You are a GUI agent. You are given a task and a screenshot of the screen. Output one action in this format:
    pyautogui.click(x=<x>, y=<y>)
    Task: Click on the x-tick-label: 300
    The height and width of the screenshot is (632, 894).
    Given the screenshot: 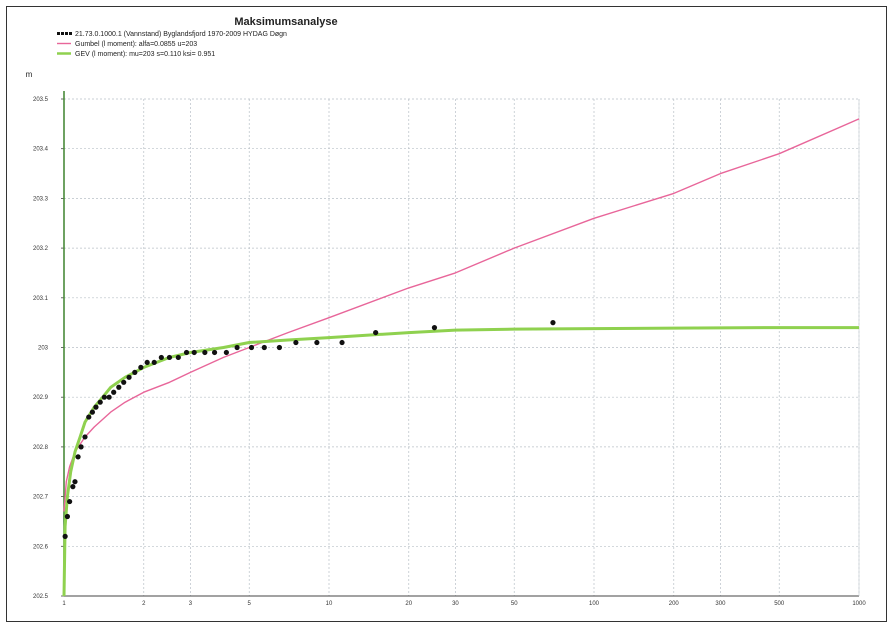 What is the action you would take?
    pyautogui.click(x=720, y=604)
    